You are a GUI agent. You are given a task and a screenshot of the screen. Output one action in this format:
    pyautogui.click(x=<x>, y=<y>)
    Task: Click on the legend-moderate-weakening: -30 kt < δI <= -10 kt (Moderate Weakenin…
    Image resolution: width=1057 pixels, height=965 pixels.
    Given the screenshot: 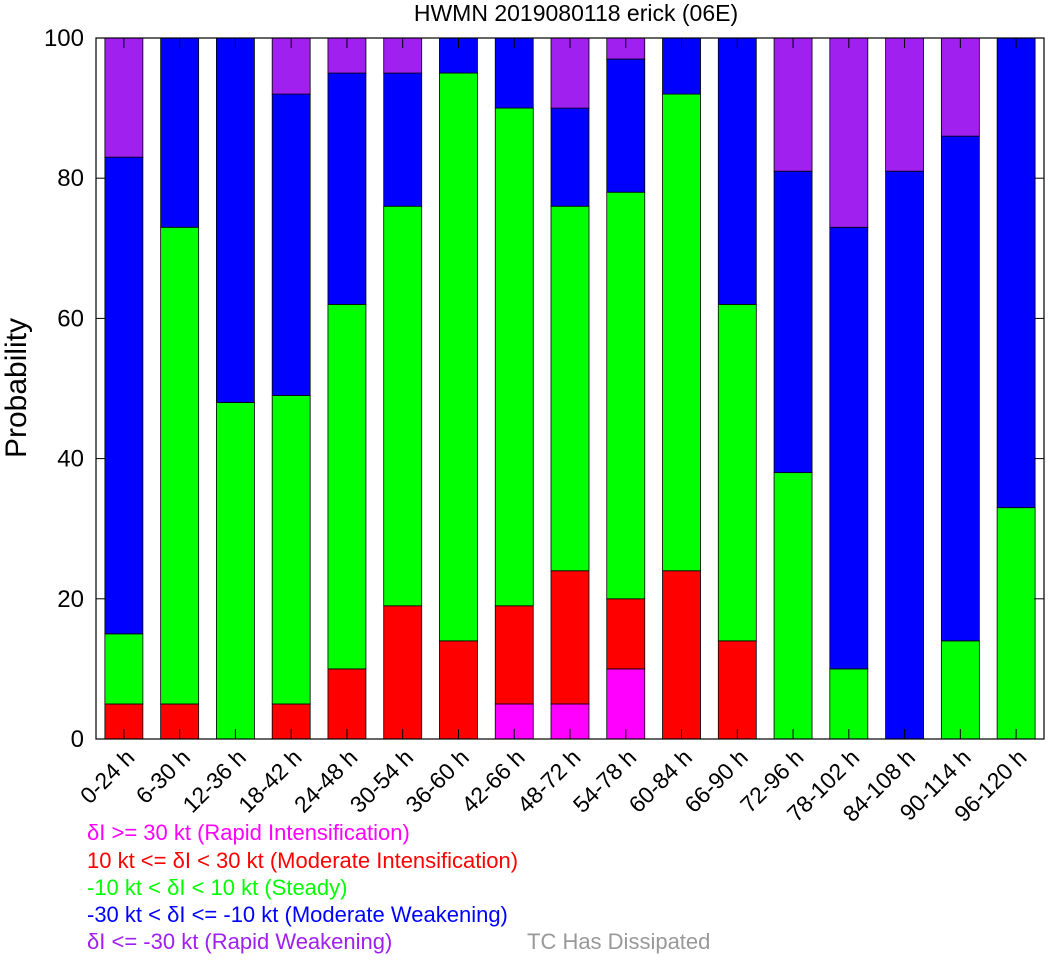 What is the action you would take?
    pyautogui.click(x=297, y=914)
    